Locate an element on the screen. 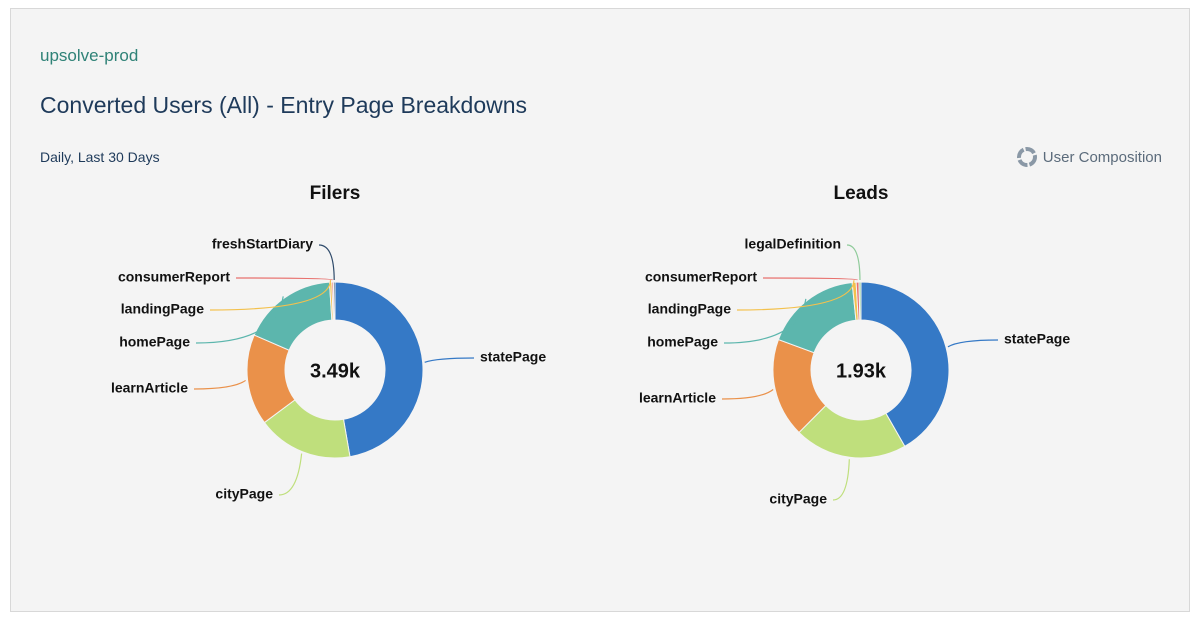 This screenshot has height=617, width=1200. chart-title: Leads is located at coordinates (861, 193).